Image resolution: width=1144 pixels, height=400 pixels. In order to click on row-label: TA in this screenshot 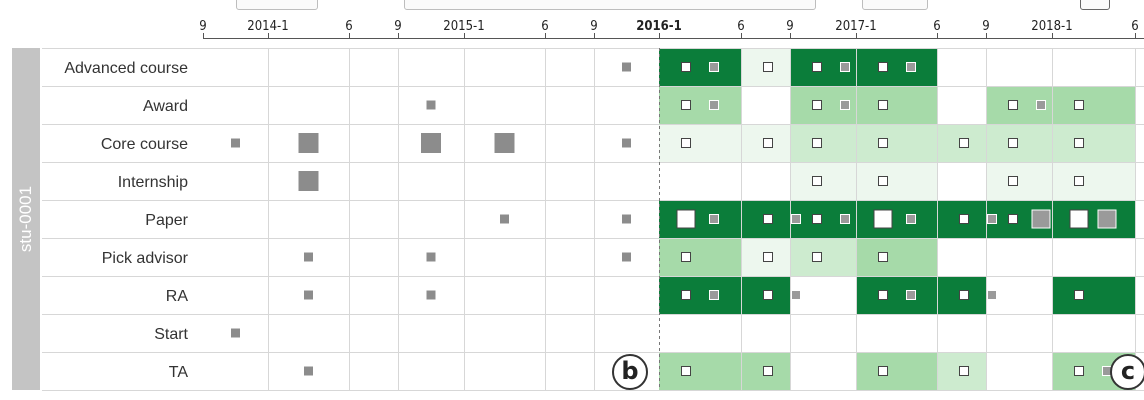, I will do `click(179, 372)`.